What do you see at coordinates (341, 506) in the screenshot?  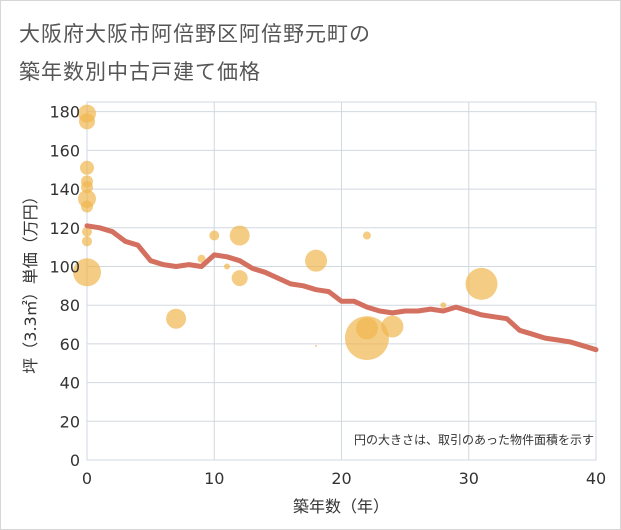 I see `x-axis-label: 築年数（年）` at bounding box center [341, 506].